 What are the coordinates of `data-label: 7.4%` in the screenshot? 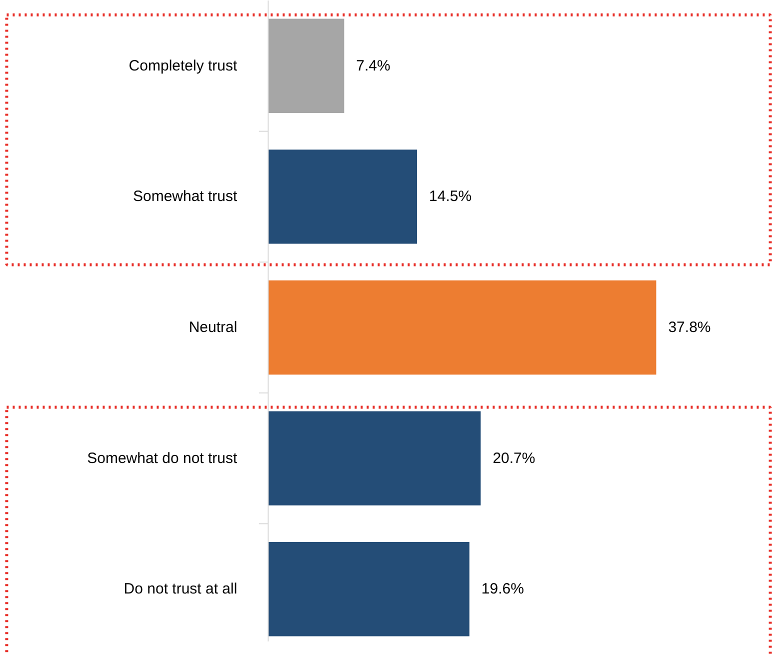 It's located at (373, 65).